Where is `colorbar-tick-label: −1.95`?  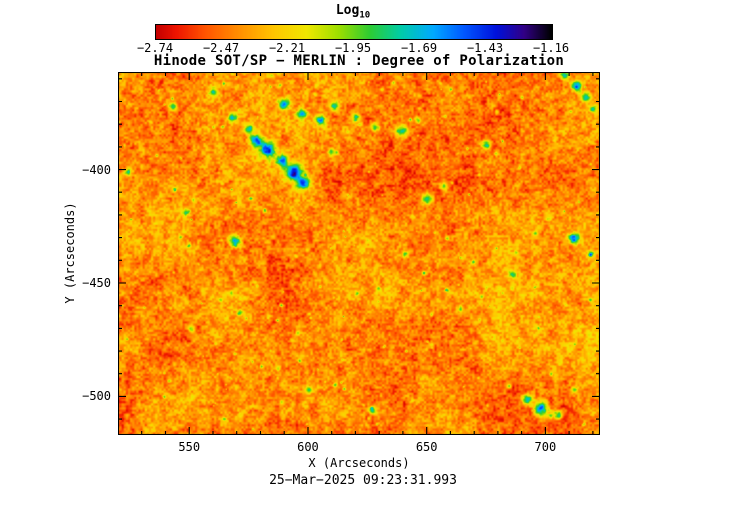
colorbar-tick-label: −1.95 is located at coordinates (353, 48).